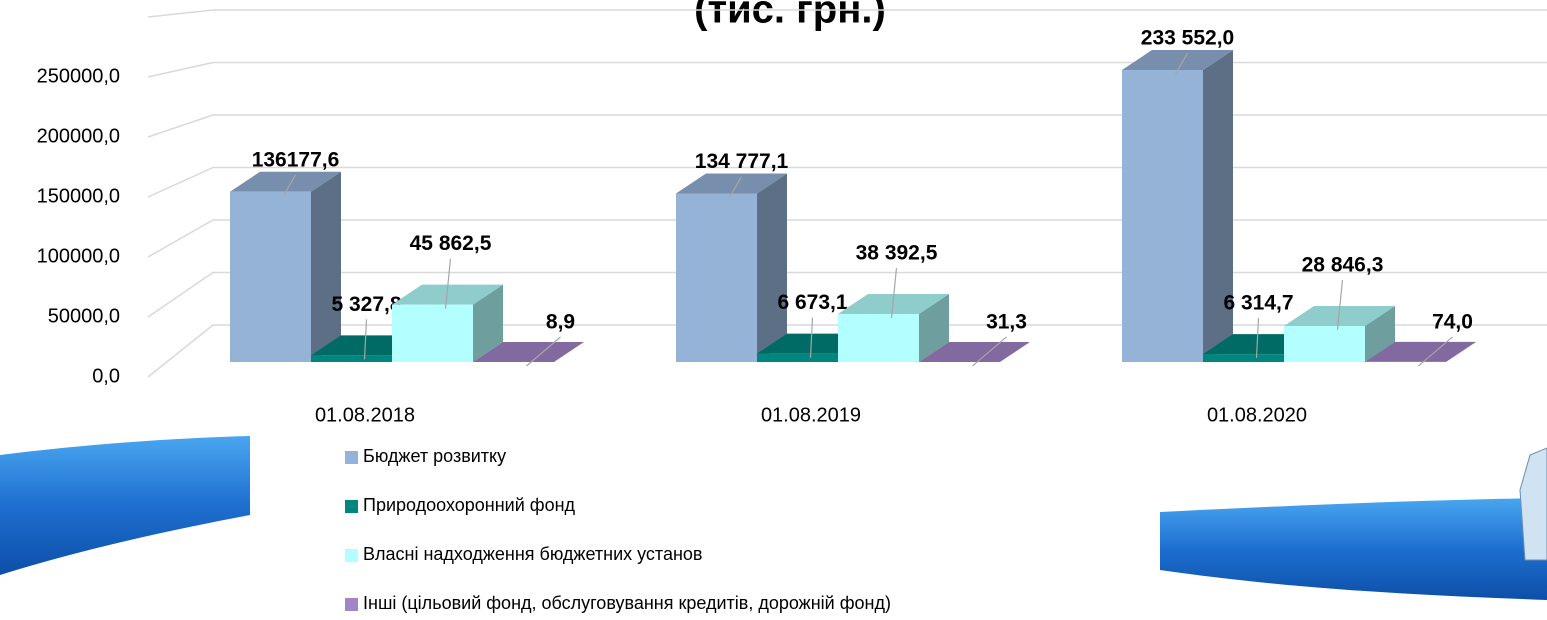 This screenshot has width=1547, height=620. I want to click on value-label: 31,3, so click(1006, 322).